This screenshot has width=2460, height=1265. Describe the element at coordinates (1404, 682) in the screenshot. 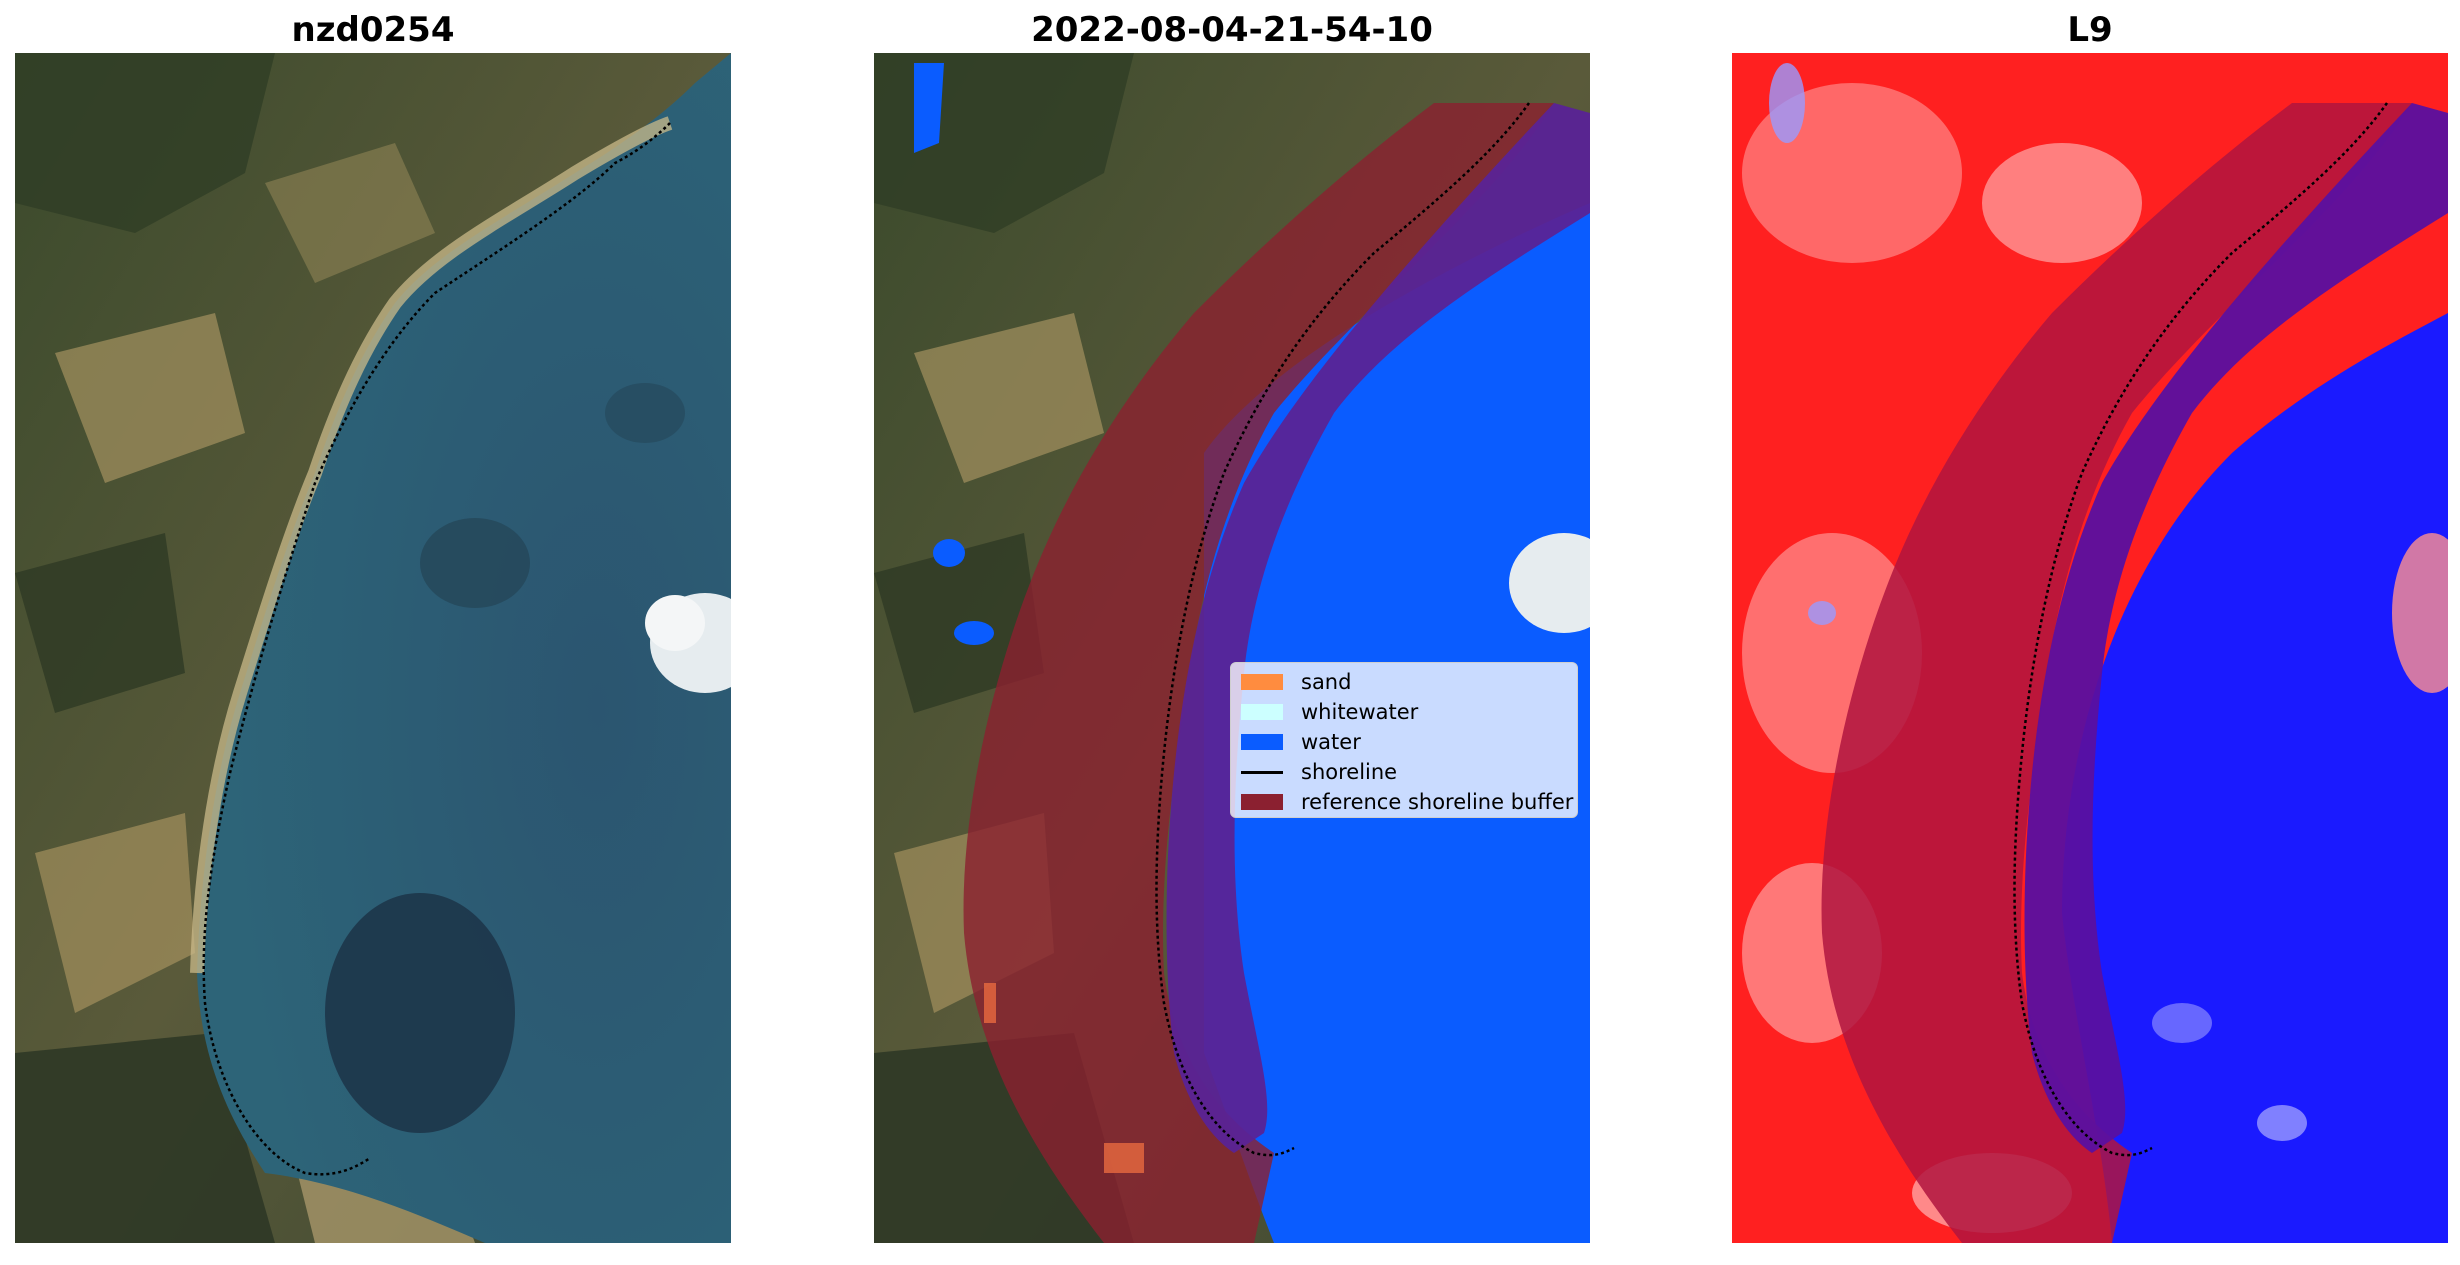

I see `legend-item-sand: sand` at that location.